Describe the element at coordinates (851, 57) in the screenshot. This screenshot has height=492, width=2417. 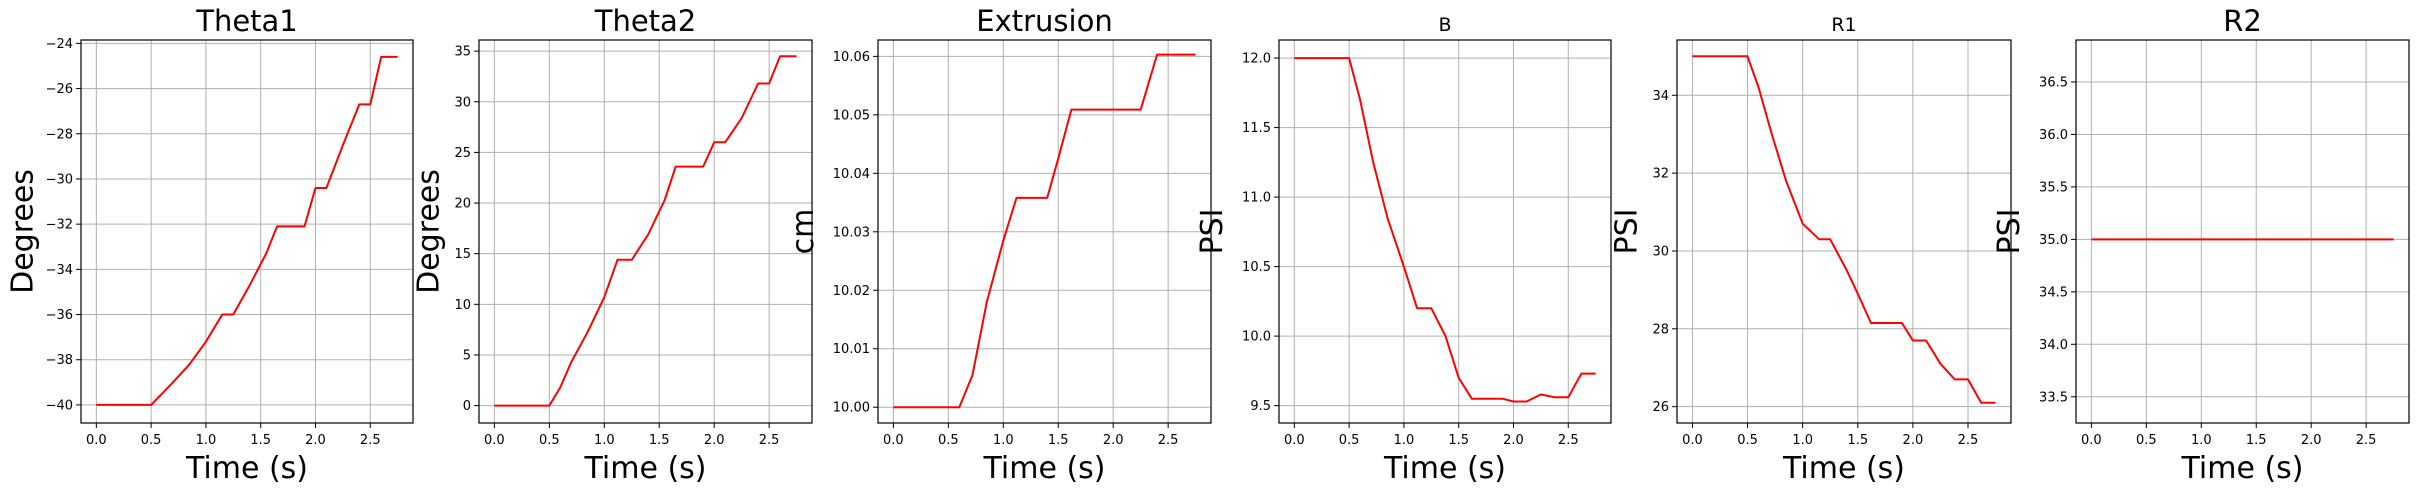
I see `y-tick-label: 10.06` at that location.